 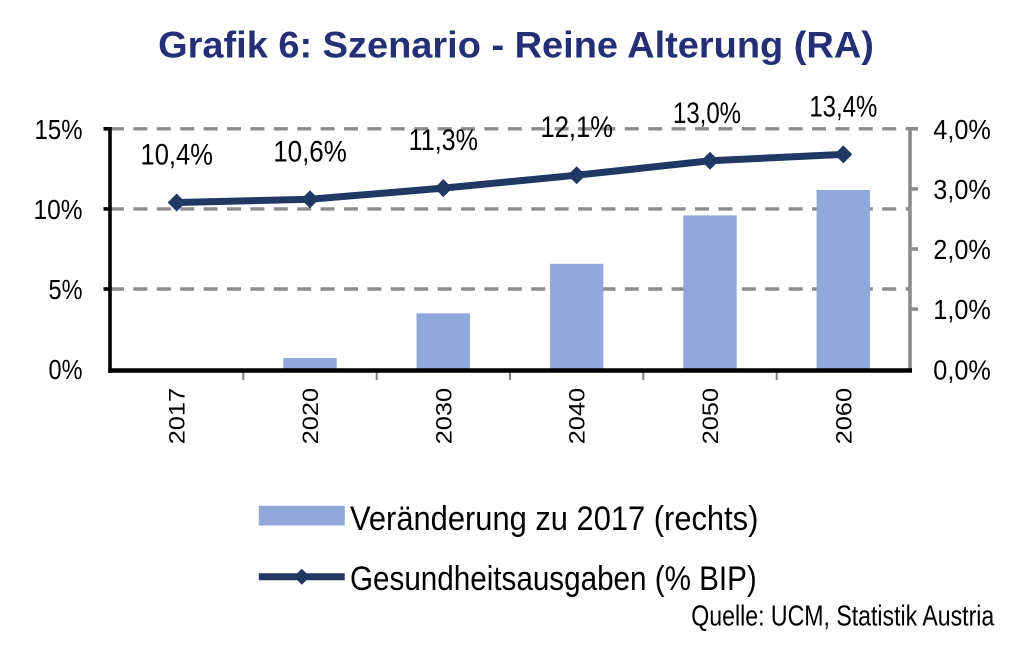 I want to click on svg-text: 11,3%, so click(x=443, y=140).